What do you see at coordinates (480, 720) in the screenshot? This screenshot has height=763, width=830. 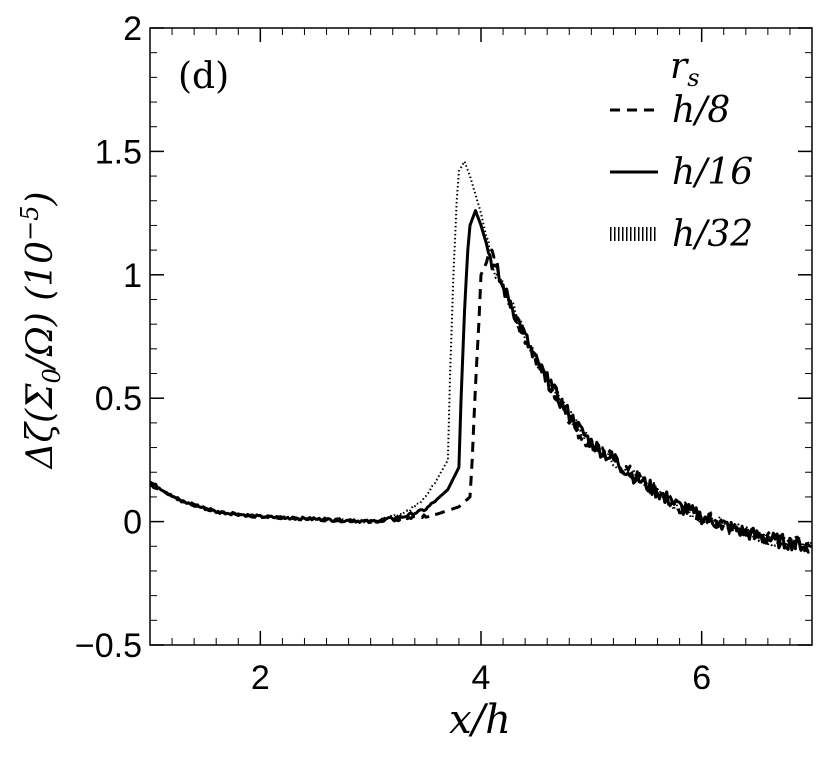 I see `x-axis-title: x/h` at bounding box center [480, 720].